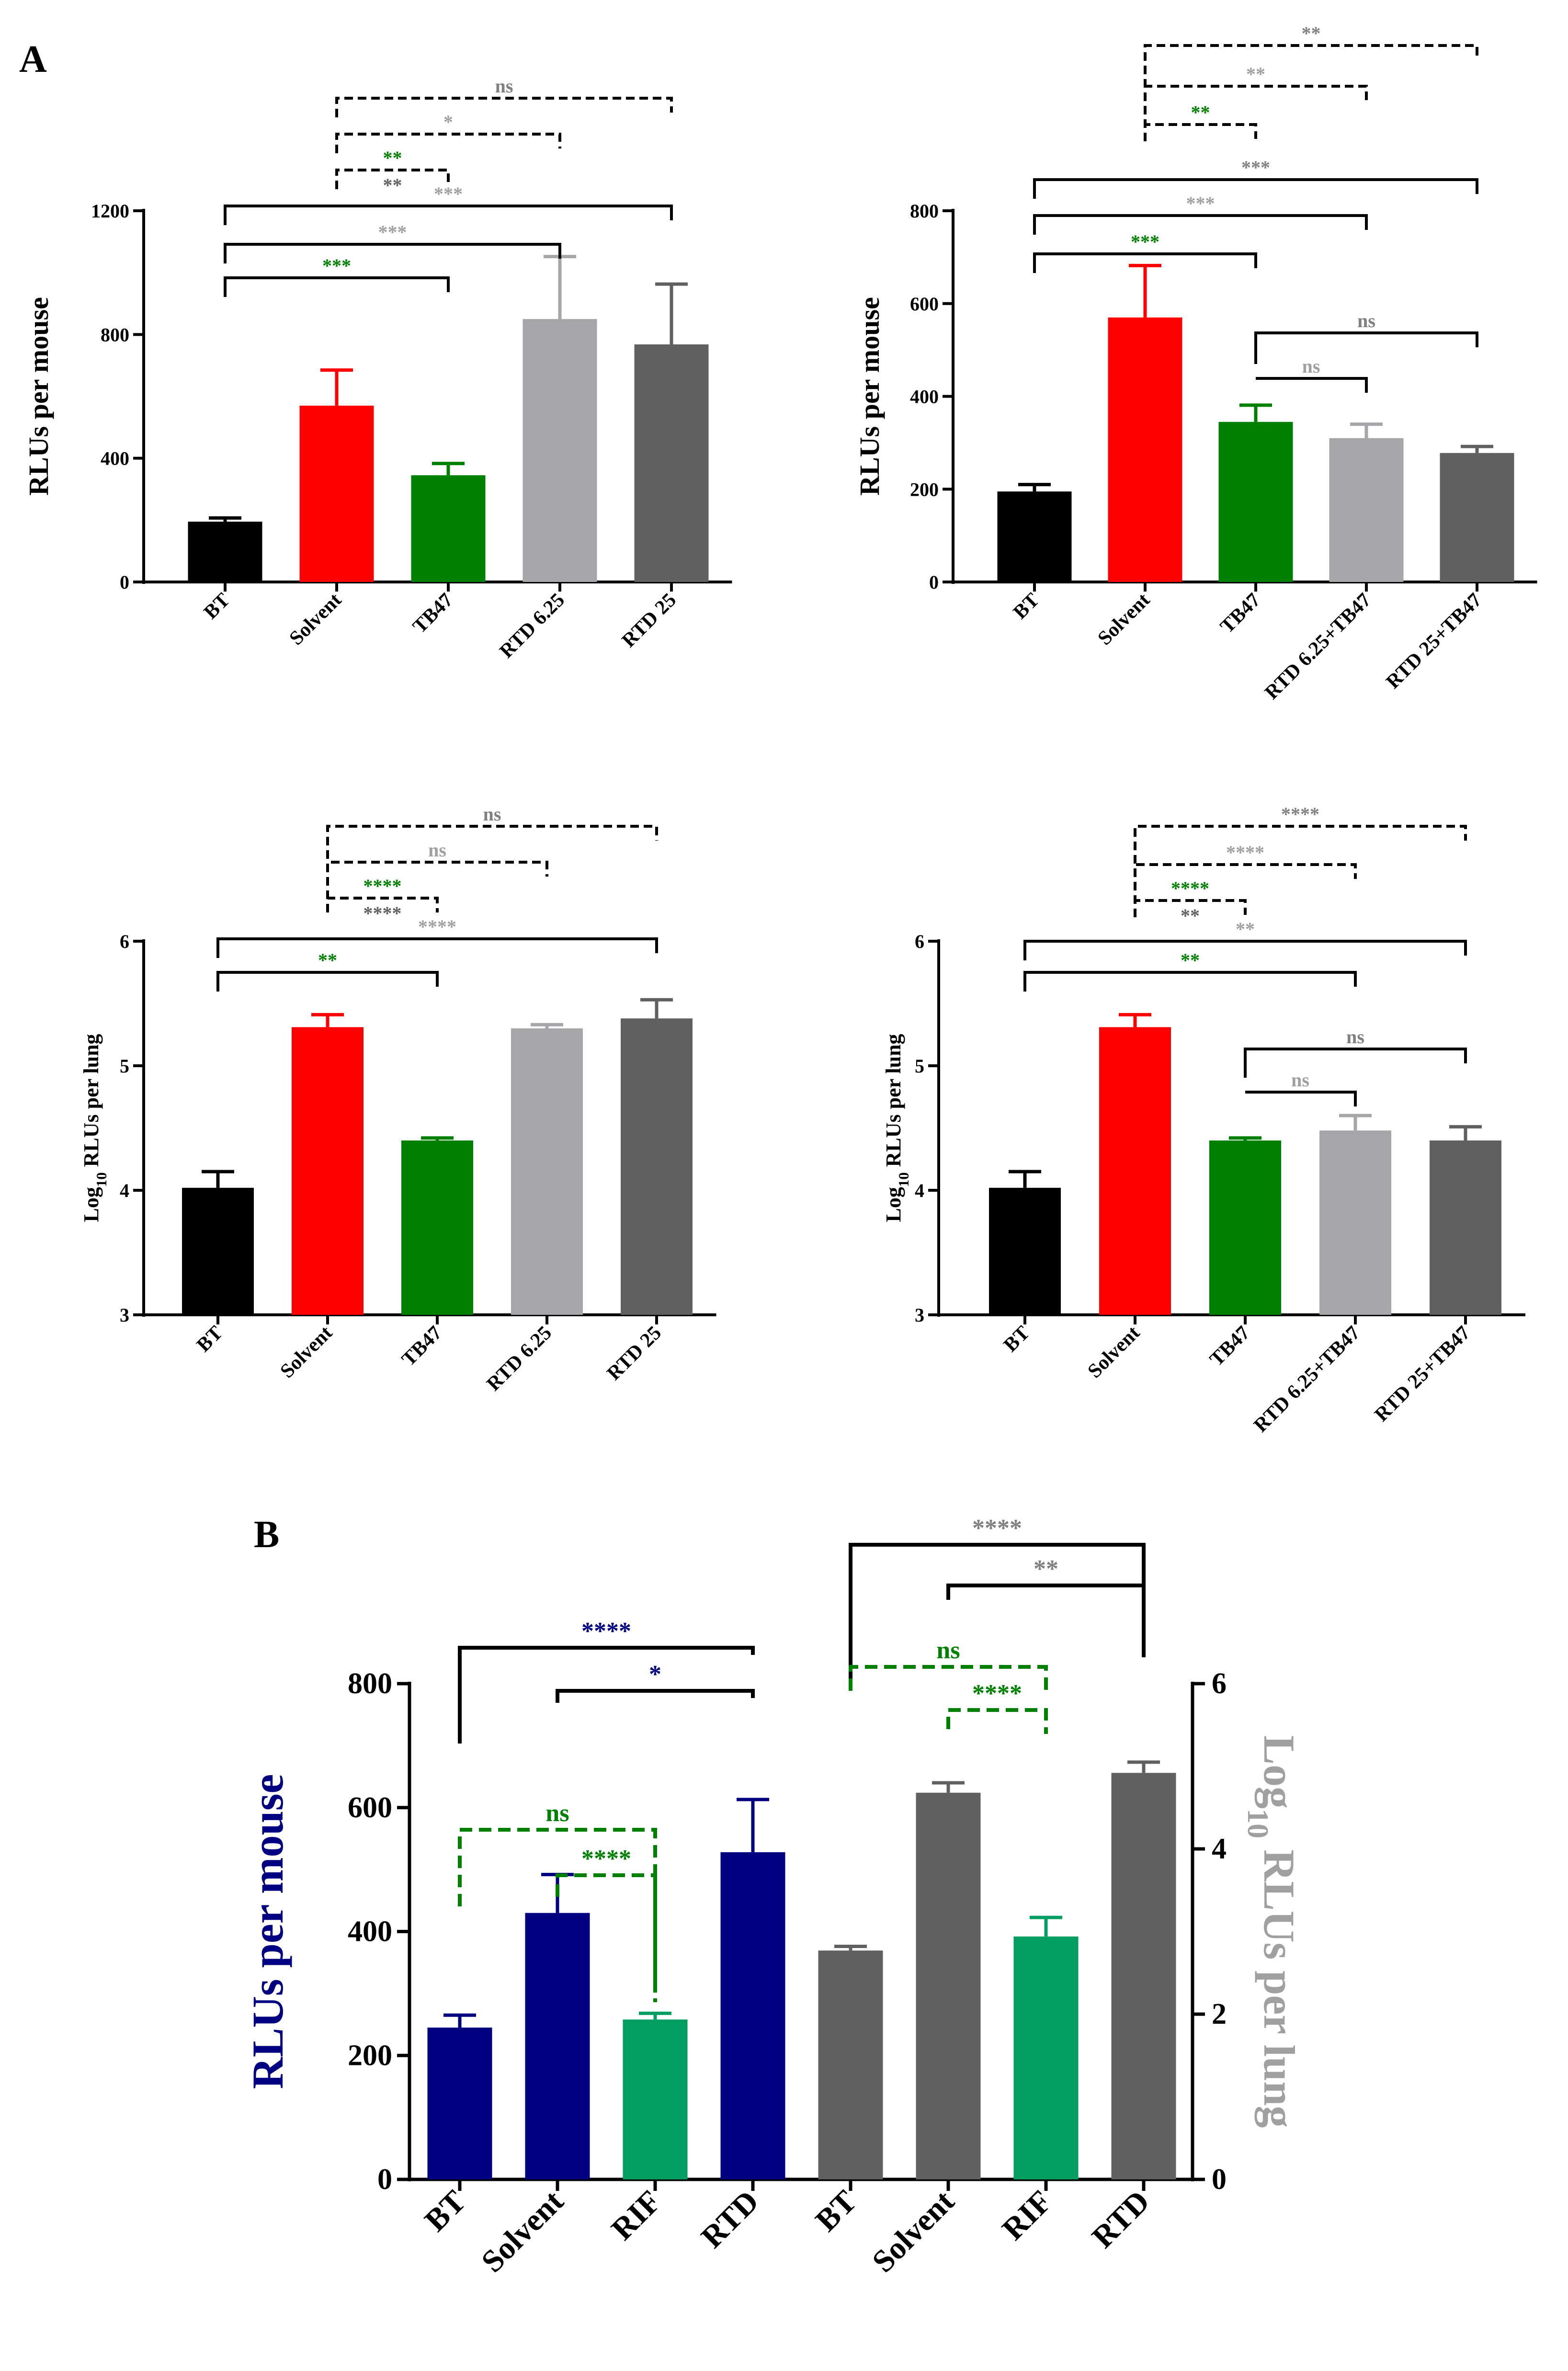 This screenshot has height=2371, width=1568. What do you see at coordinates (449, 194) in the screenshot?
I see `significance-label-4: ***` at bounding box center [449, 194].